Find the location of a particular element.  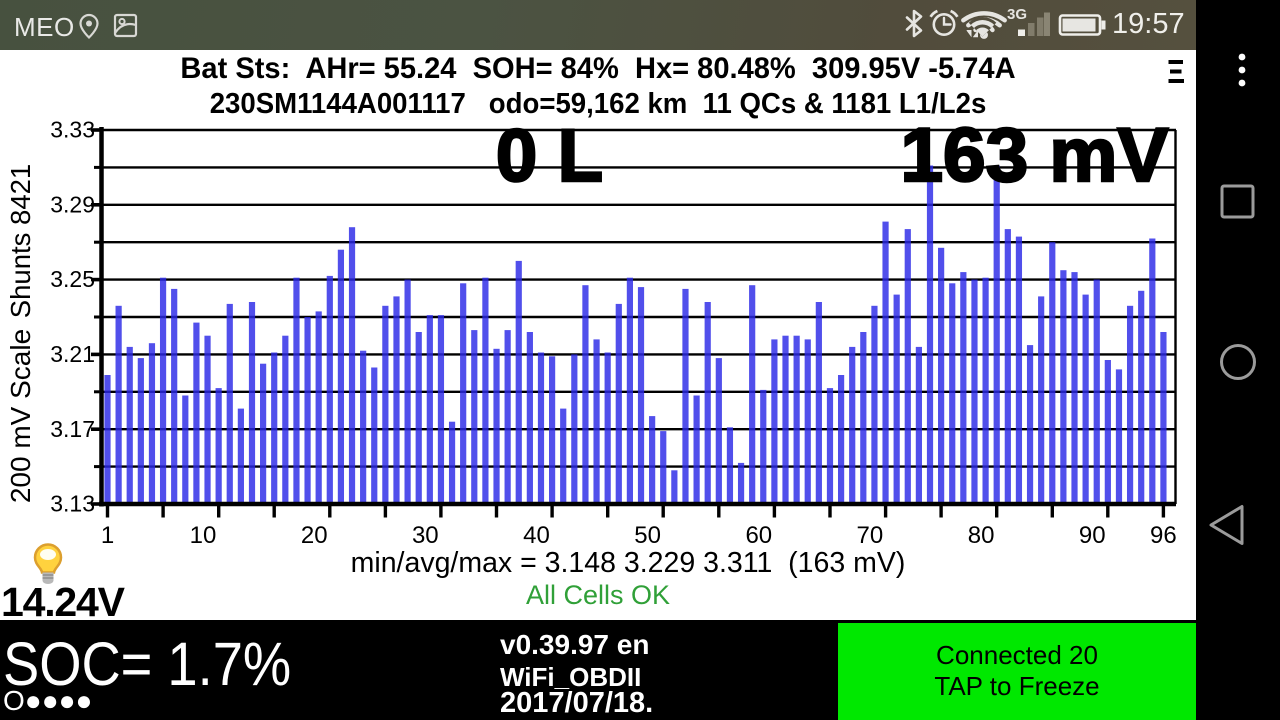

svg-text: 10 is located at coordinates (203, 535).